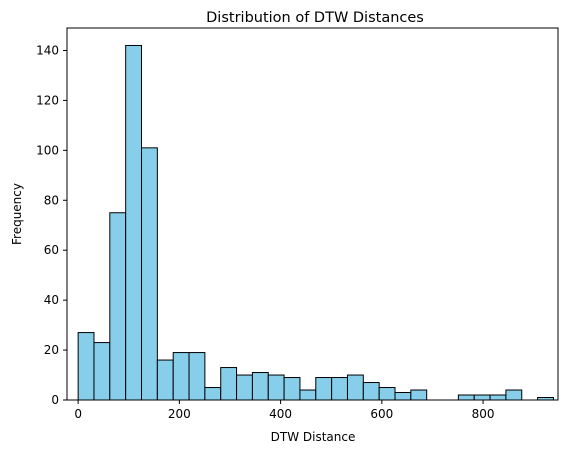  I want to click on y-tick-label: 140, so click(47, 50).